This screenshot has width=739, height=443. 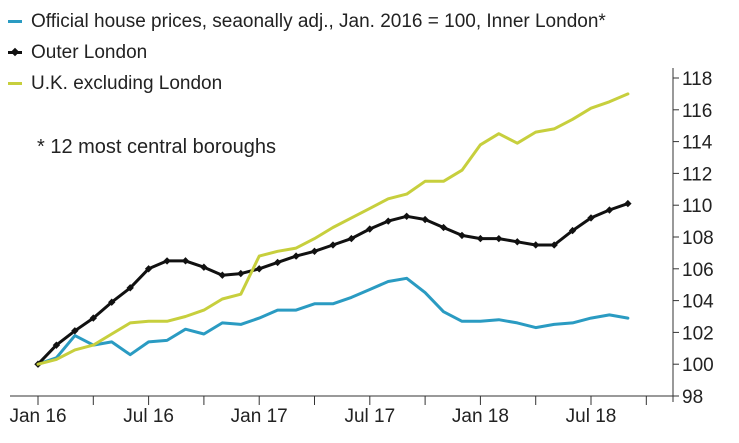 I want to click on legend-item-outer-london: Outer London, so click(x=307, y=52).